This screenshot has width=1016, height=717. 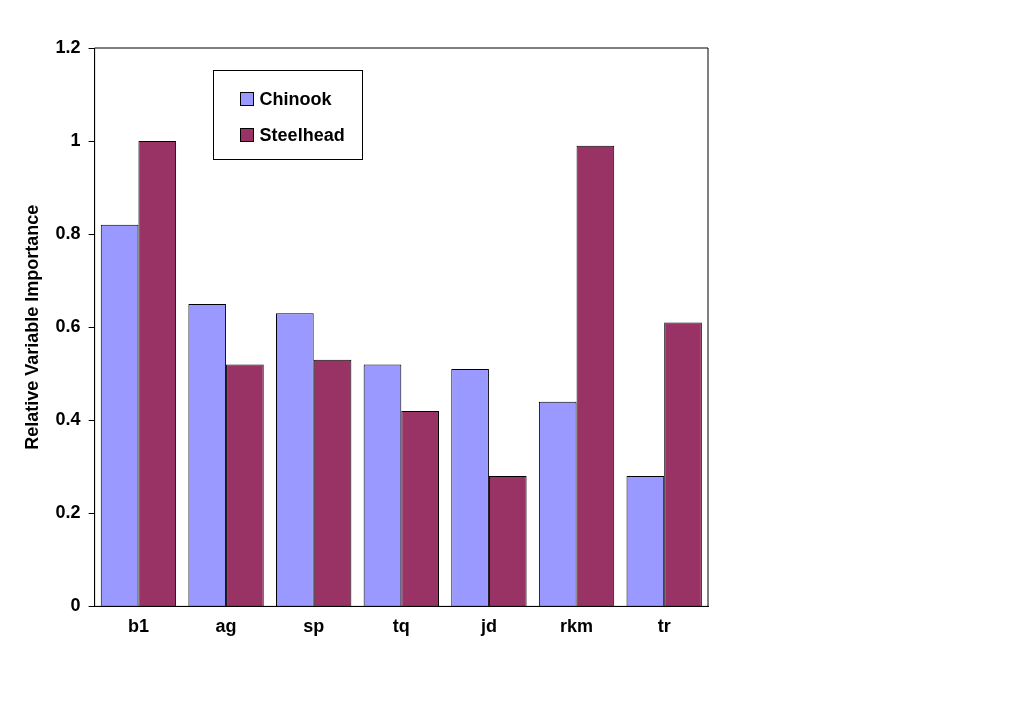 What do you see at coordinates (226, 626) in the screenshot?
I see `x-tick-label: ag` at bounding box center [226, 626].